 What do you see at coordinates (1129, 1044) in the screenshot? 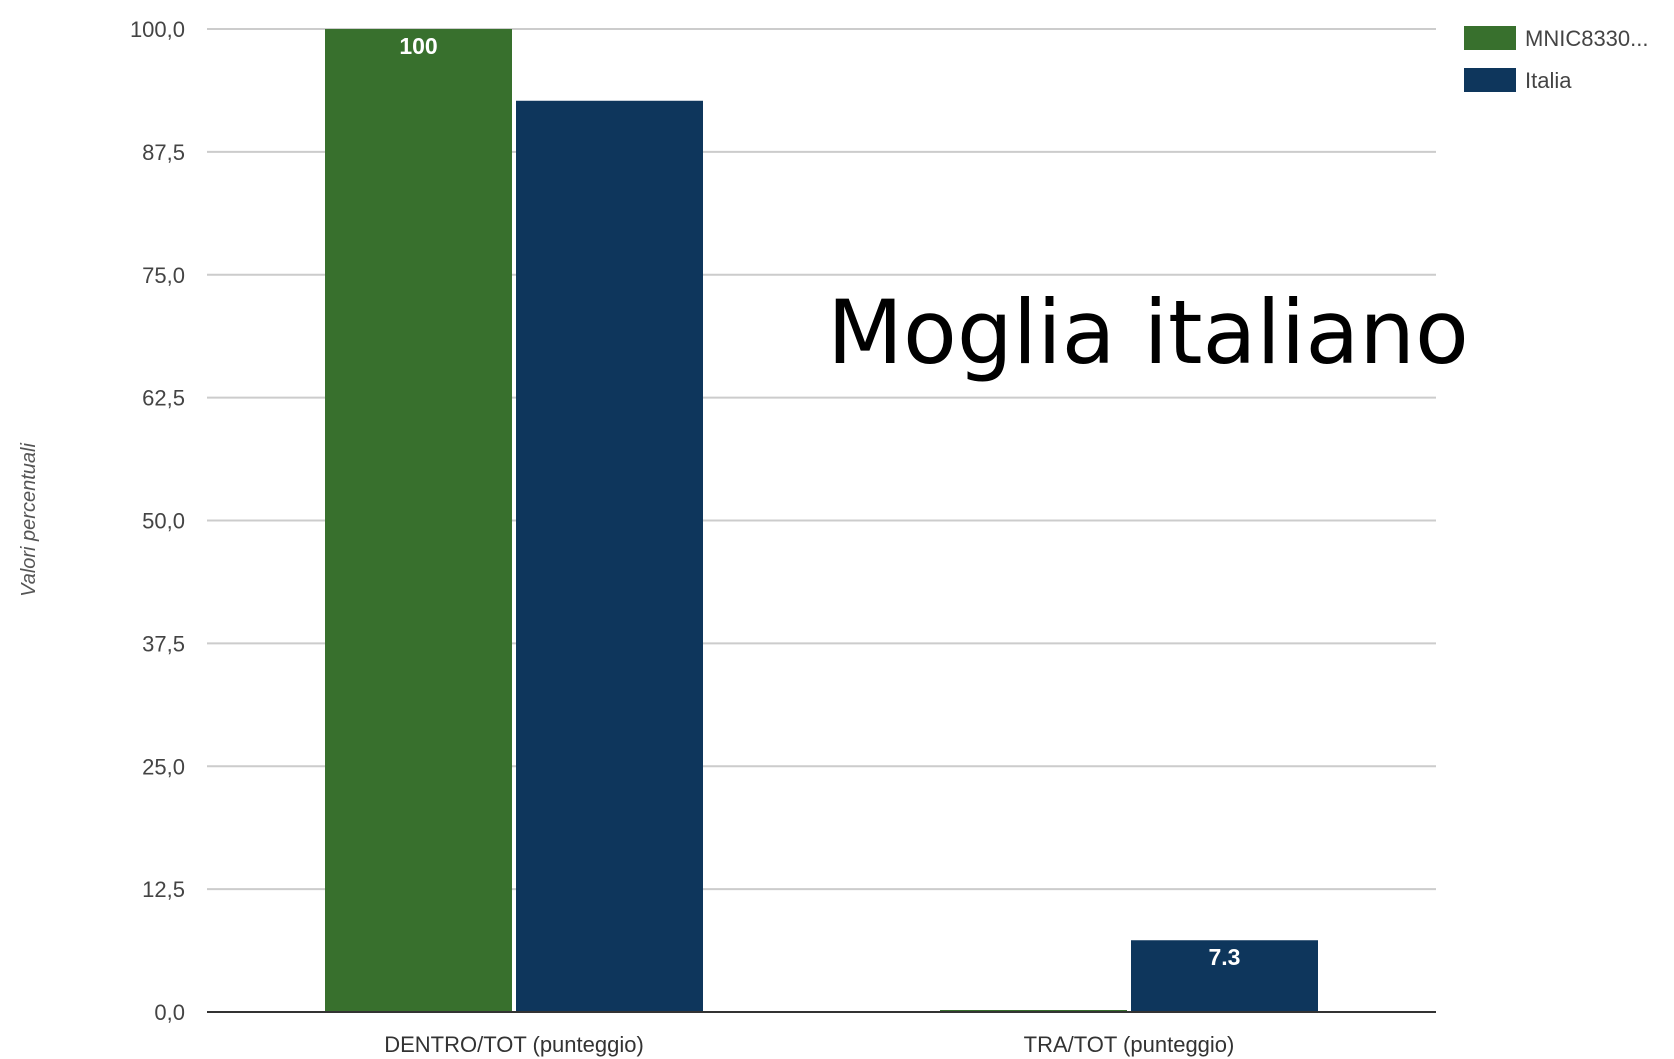
I see `x-category-label: TRA/TOT (punteggio)` at bounding box center [1129, 1044].